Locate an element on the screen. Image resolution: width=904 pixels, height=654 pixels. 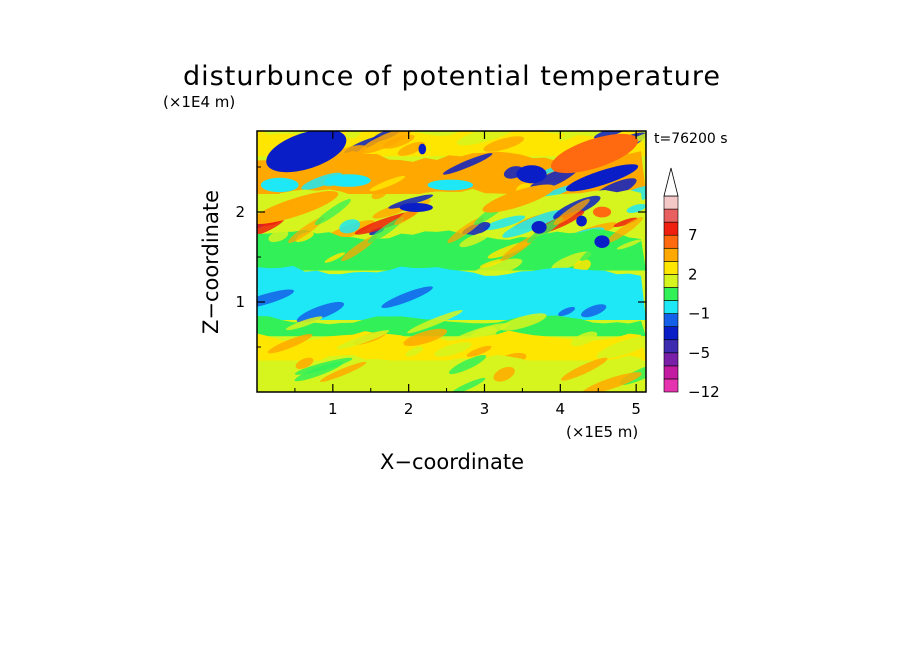
x-tick-label: 2 is located at coordinates (409, 409).